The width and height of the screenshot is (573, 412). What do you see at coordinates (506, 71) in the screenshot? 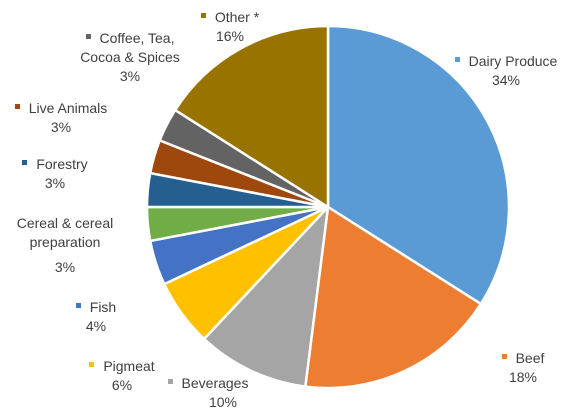
I see `label-dairy-produce: Dairy Produce 34%` at bounding box center [506, 71].